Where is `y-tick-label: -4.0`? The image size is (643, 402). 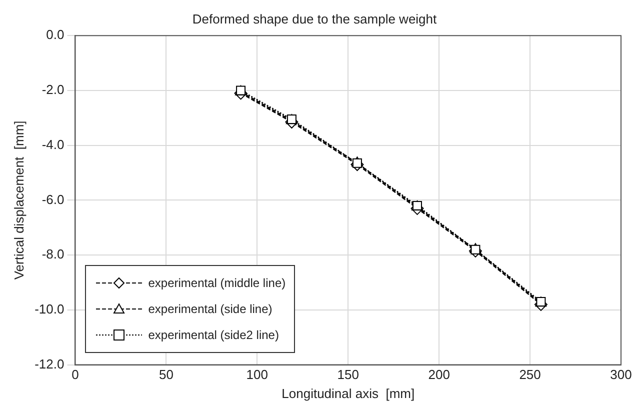
y-tick-label: -4.0 is located at coordinates (53, 144).